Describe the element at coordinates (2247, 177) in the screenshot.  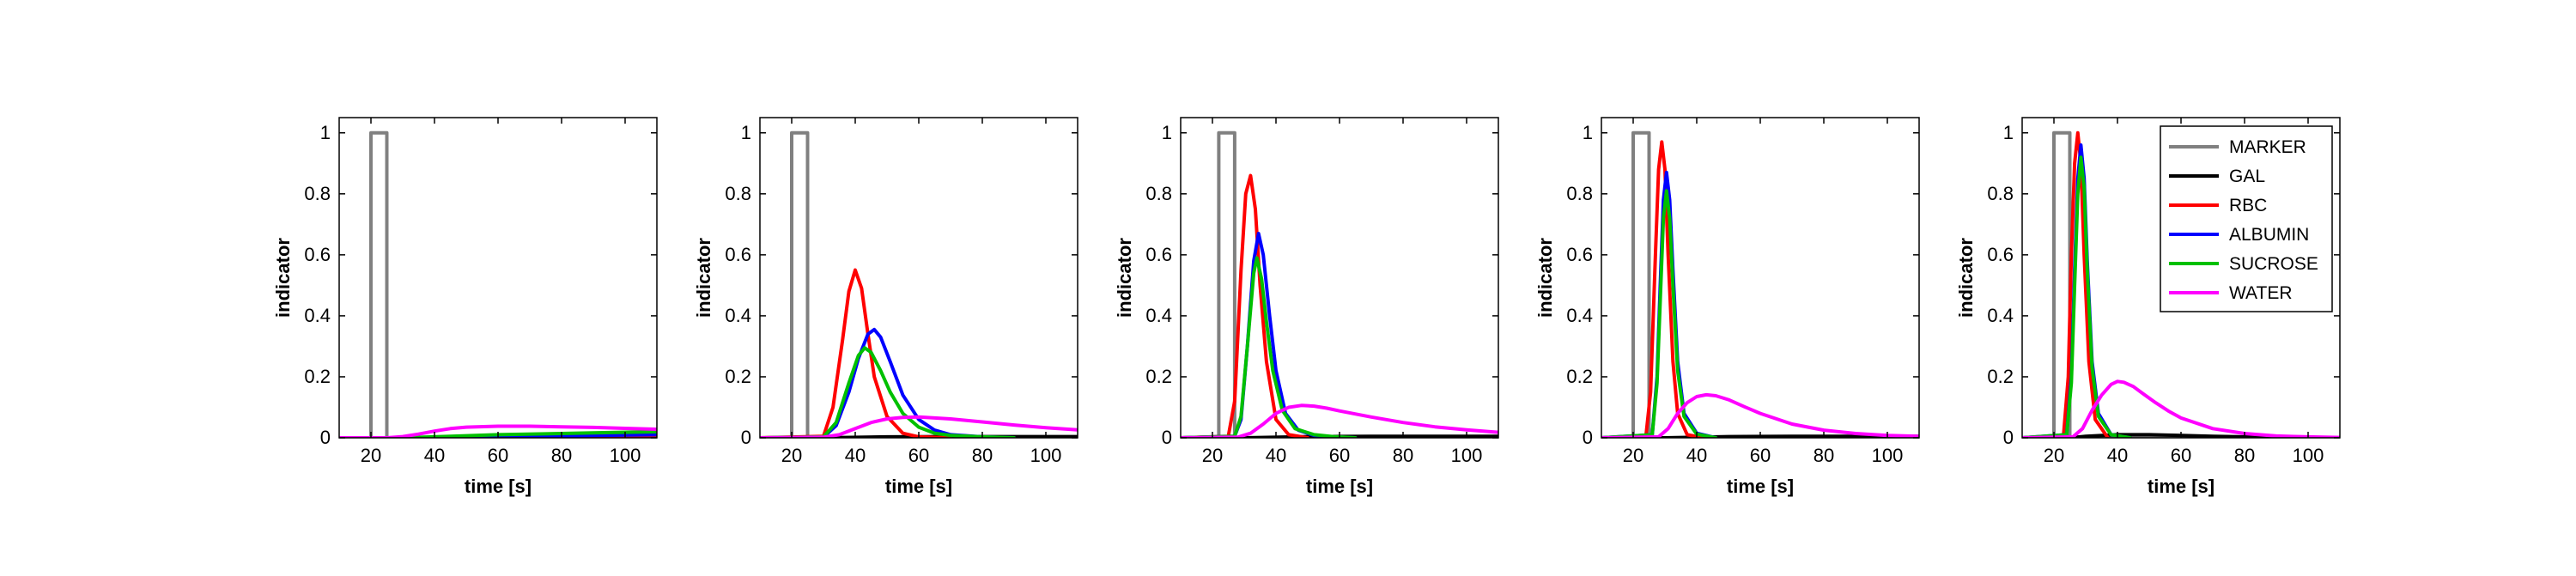
I see `legend-entry-gal: GAL` at that location.